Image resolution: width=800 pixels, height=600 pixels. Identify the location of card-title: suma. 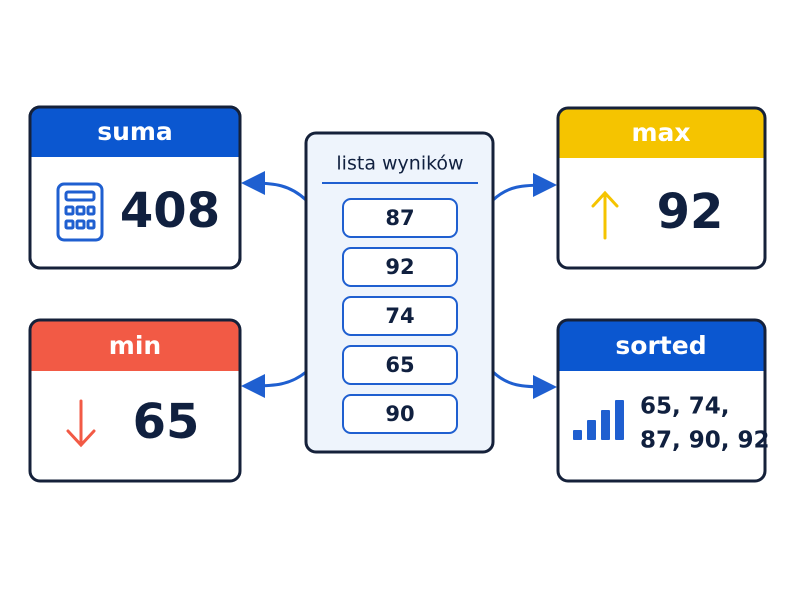
(135, 131).